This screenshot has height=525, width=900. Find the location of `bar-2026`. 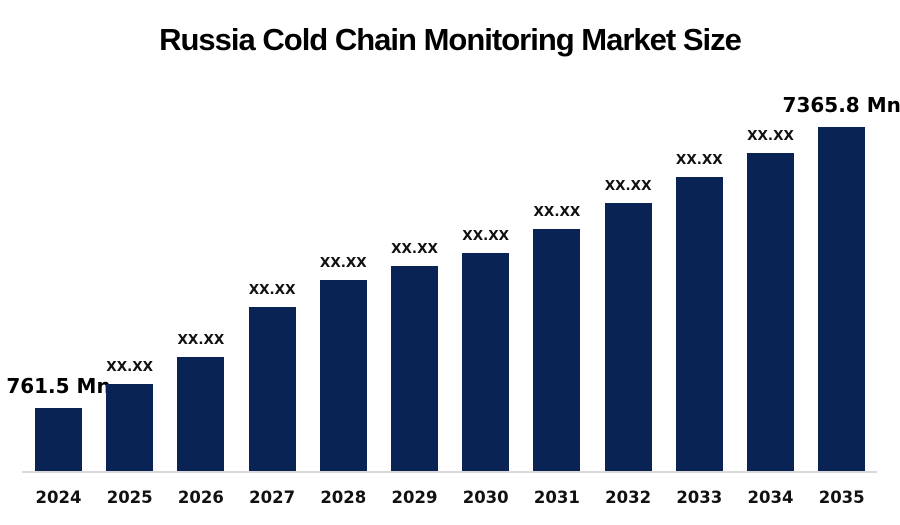

bar-2026 is located at coordinates (201, 415).